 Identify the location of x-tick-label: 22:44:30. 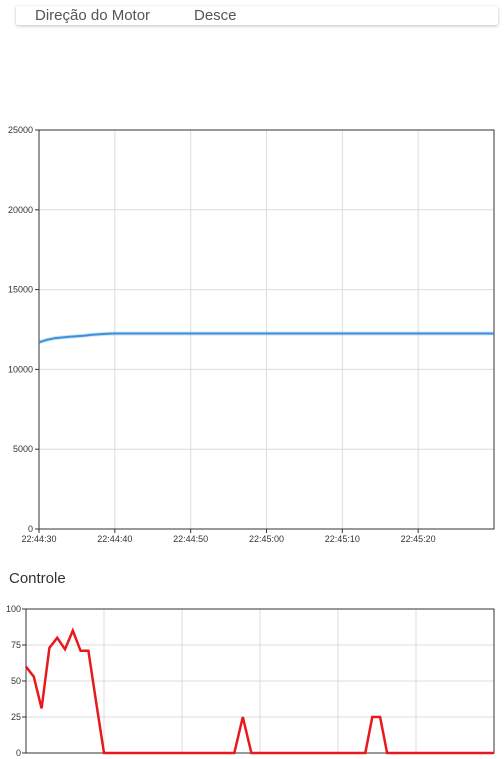
(38, 539).